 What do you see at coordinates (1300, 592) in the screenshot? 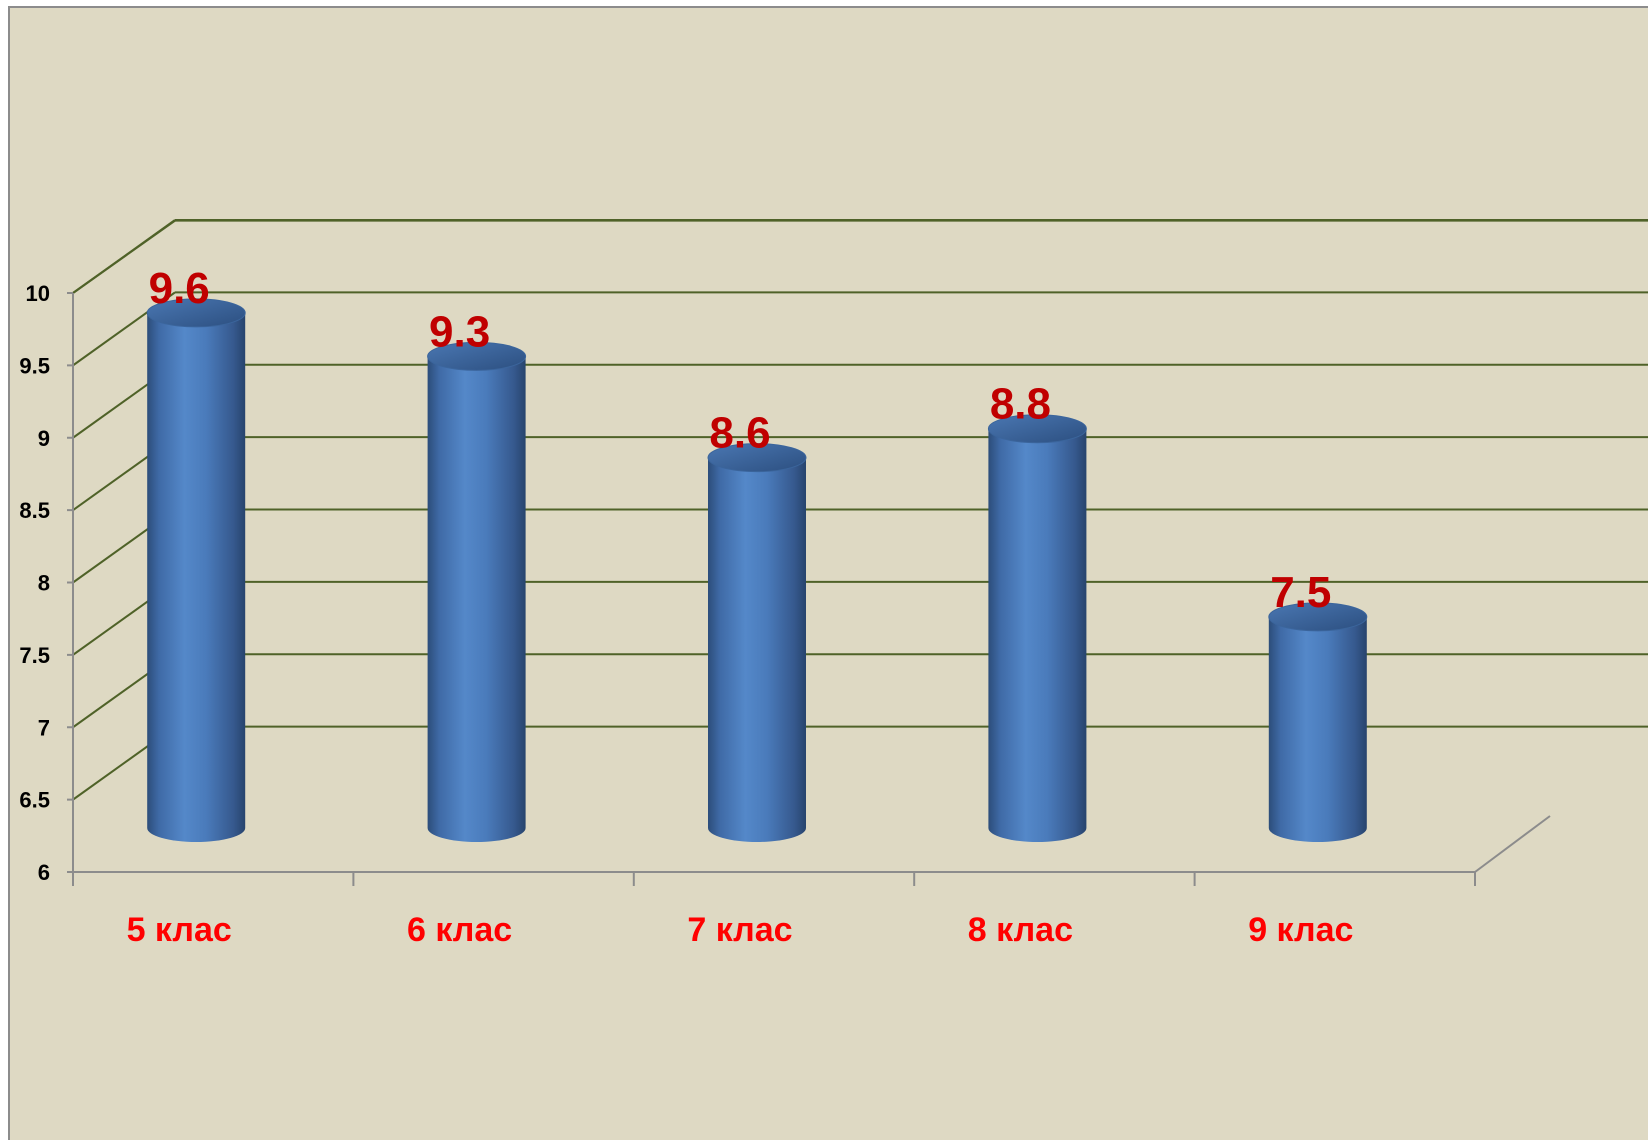
I see `data-label: 7.5` at bounding box center [1300, 592].